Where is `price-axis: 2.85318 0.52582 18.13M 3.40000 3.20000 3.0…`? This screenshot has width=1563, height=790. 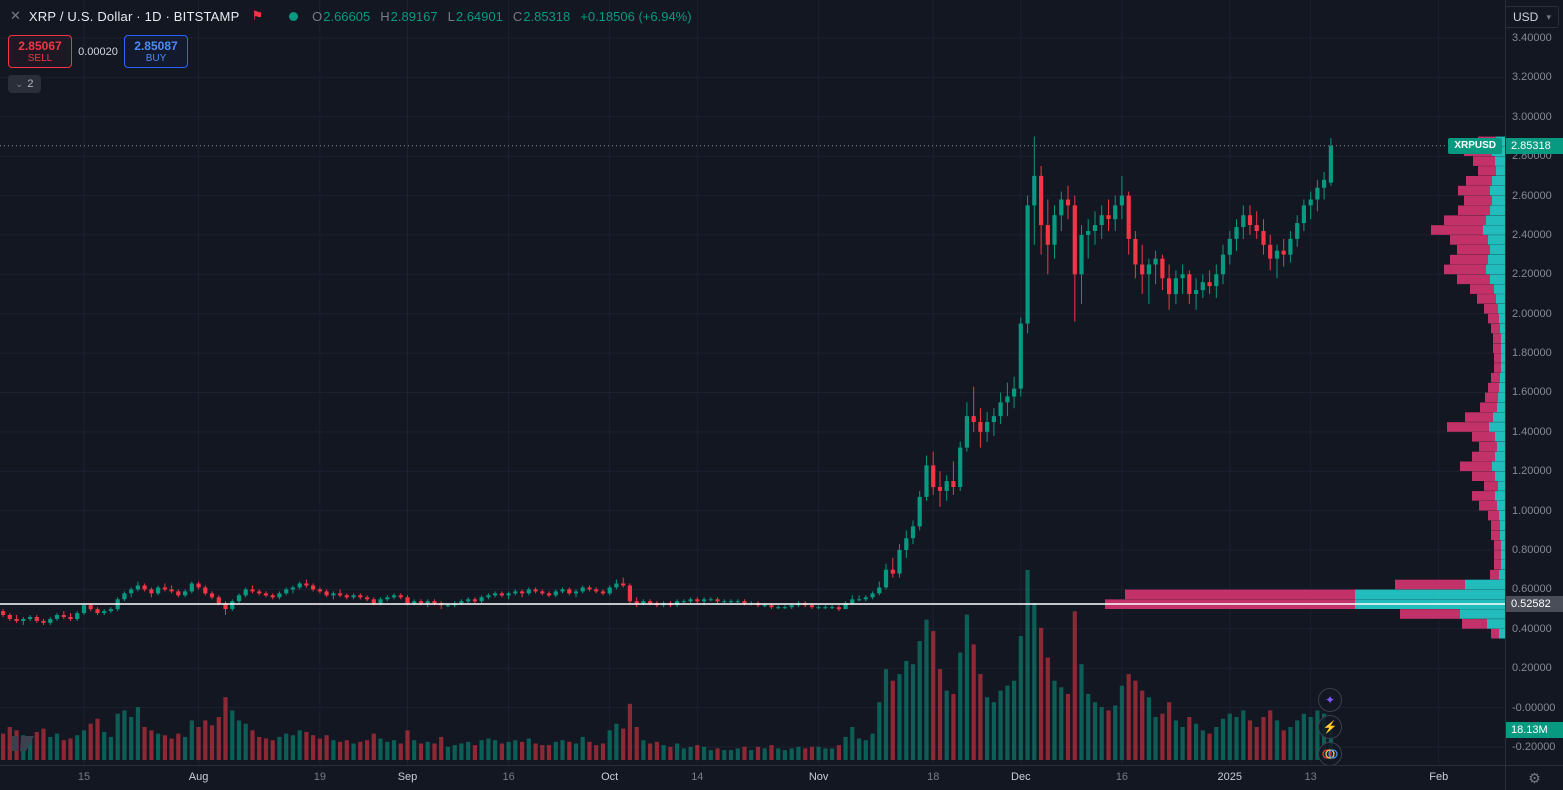
price-axis: 2.85318 0.52582 18.13M 3.40000 3.20000 3.0… is located at coordinates (1534, 382).